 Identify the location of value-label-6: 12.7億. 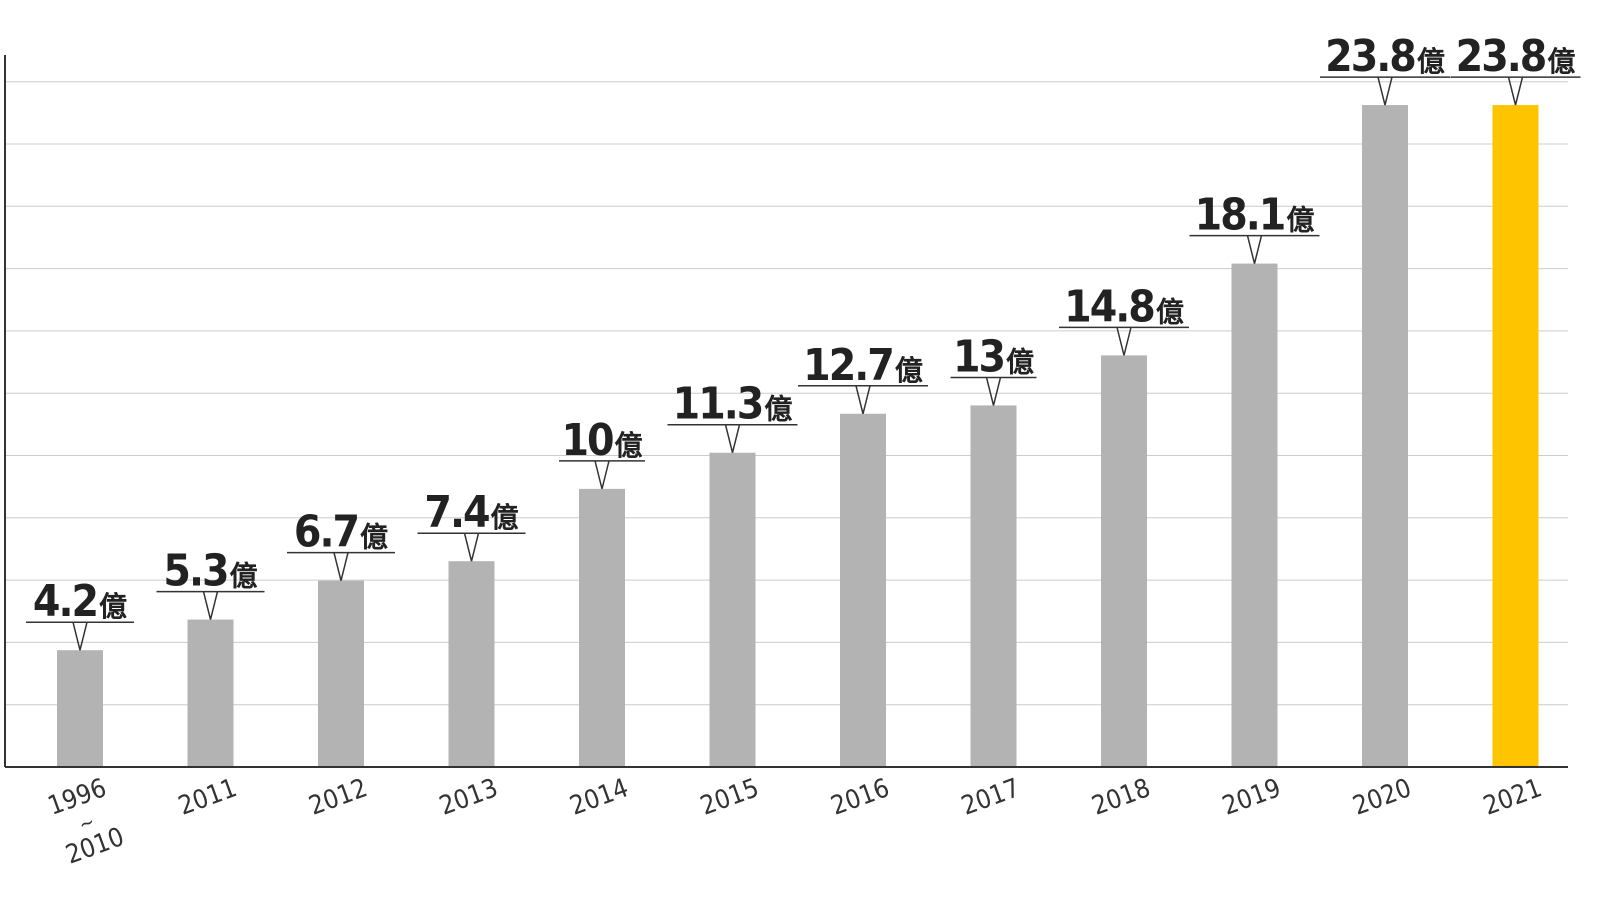
(863, 377).